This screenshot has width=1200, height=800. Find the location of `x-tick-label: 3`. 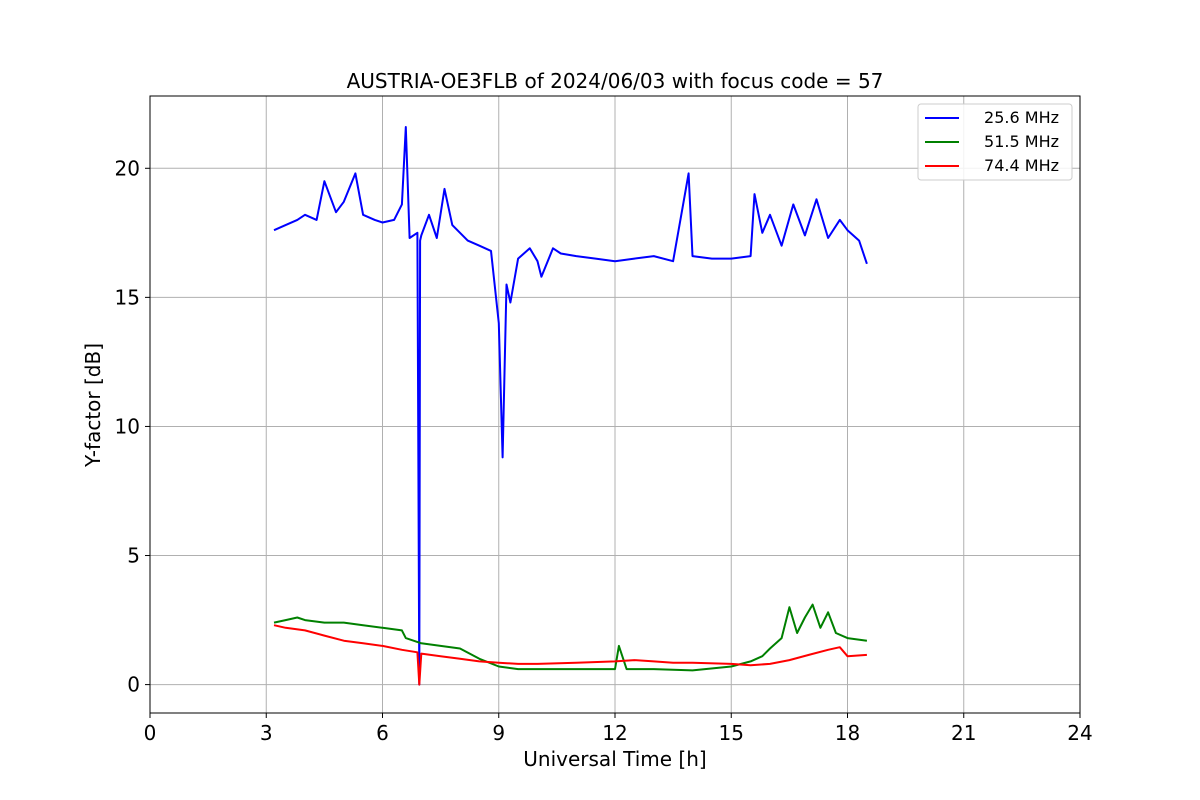

x-tick-label: 3 is located at coordinates (266, 733).